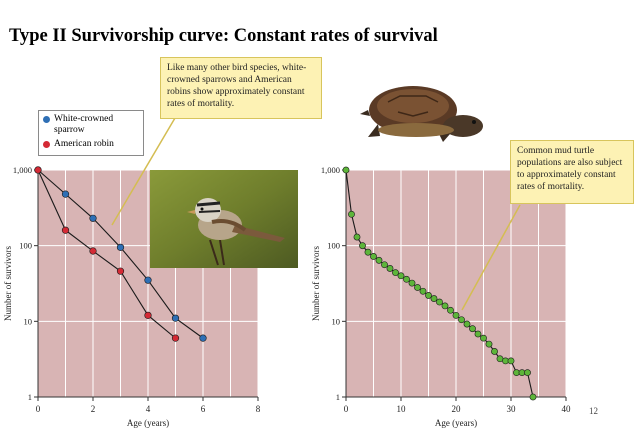  What do you see at coordinates (8, 283) in the screenshot?
I see `left-chart-y-axis-label: Number of survivors` at bounding box center [8, 283].